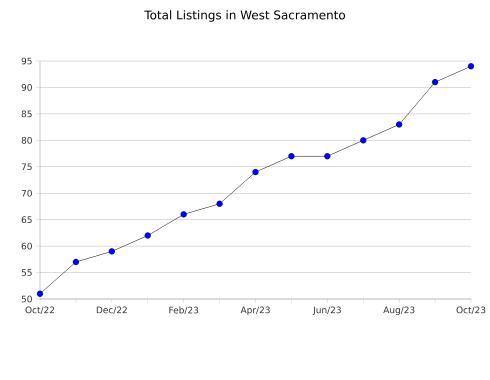 The image size is (490, 380). I want to click on y-tick-label: 60, so click(27, 246).